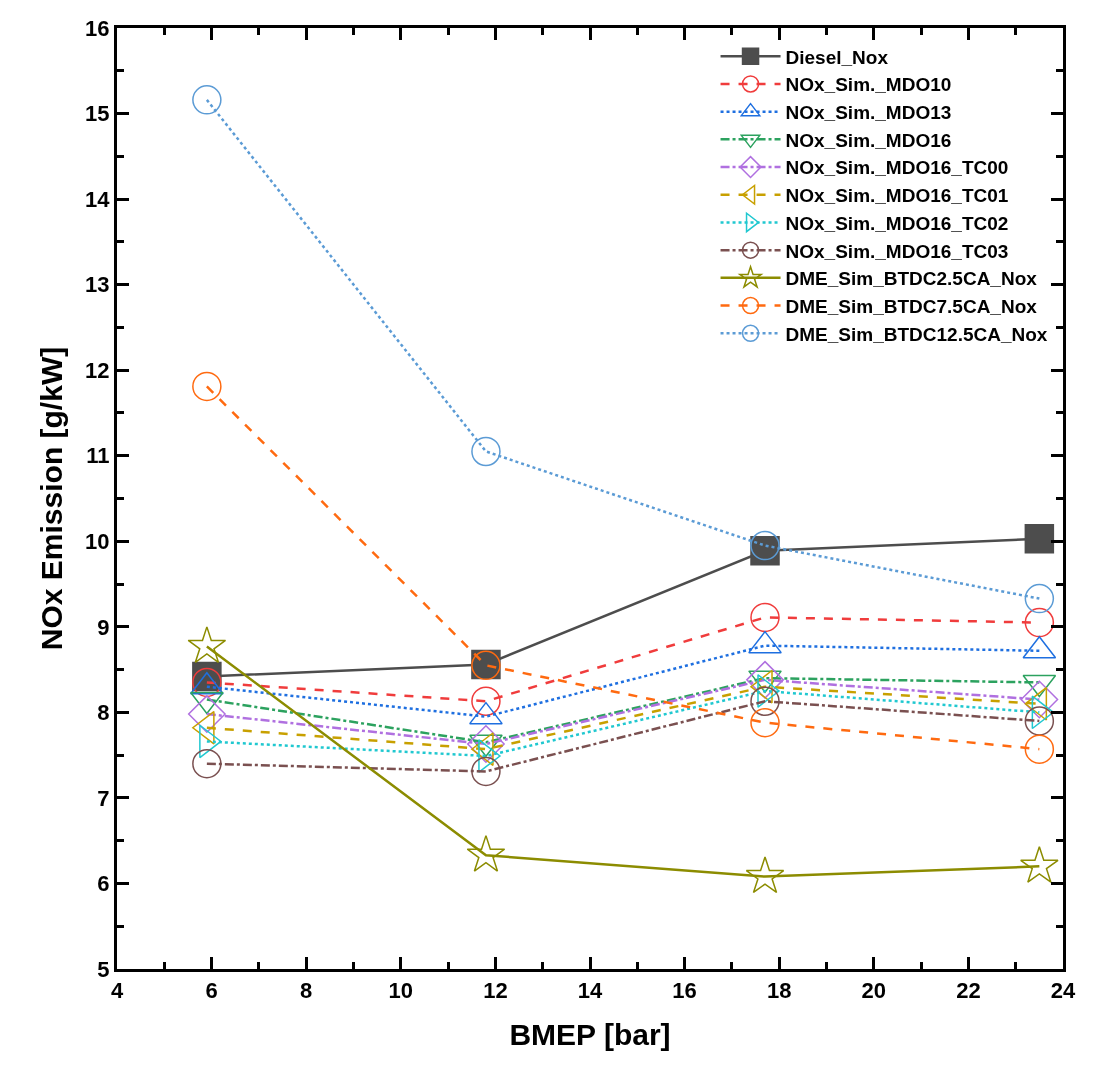 The height and width of the screenshot is (1086, 1093). I want to click on legend-label: NOx_Sim._MDO16, so click(868, 140).